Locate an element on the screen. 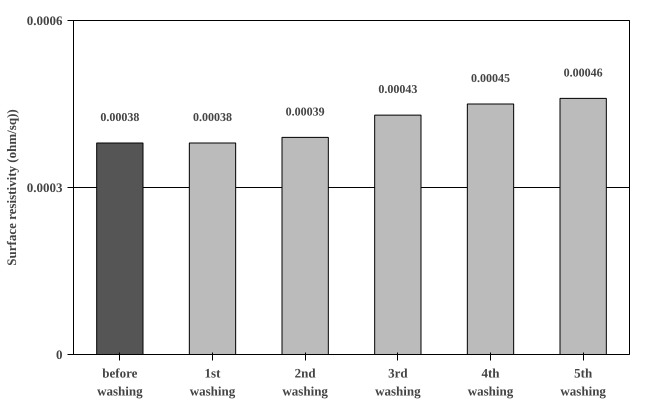  x-tick-label: 1st washing is located at coordinates (213, 382).